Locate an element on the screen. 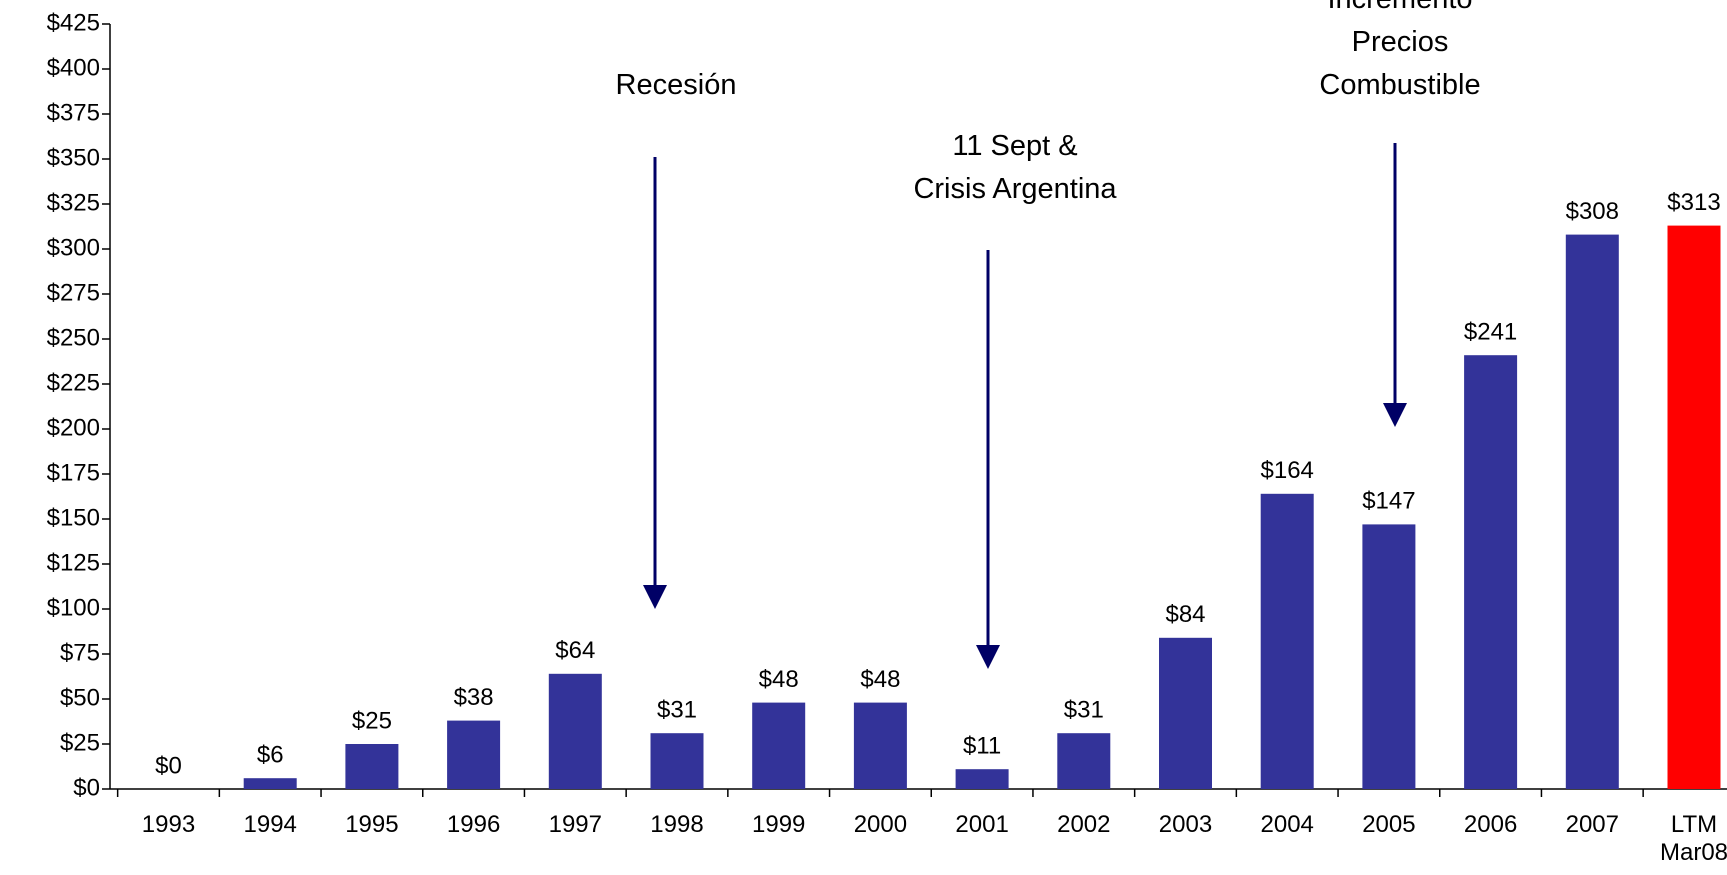 Image resolution: width=1727 pixels, height=875 pixels. value-label: $164 is located at coordinates (1287, 470).